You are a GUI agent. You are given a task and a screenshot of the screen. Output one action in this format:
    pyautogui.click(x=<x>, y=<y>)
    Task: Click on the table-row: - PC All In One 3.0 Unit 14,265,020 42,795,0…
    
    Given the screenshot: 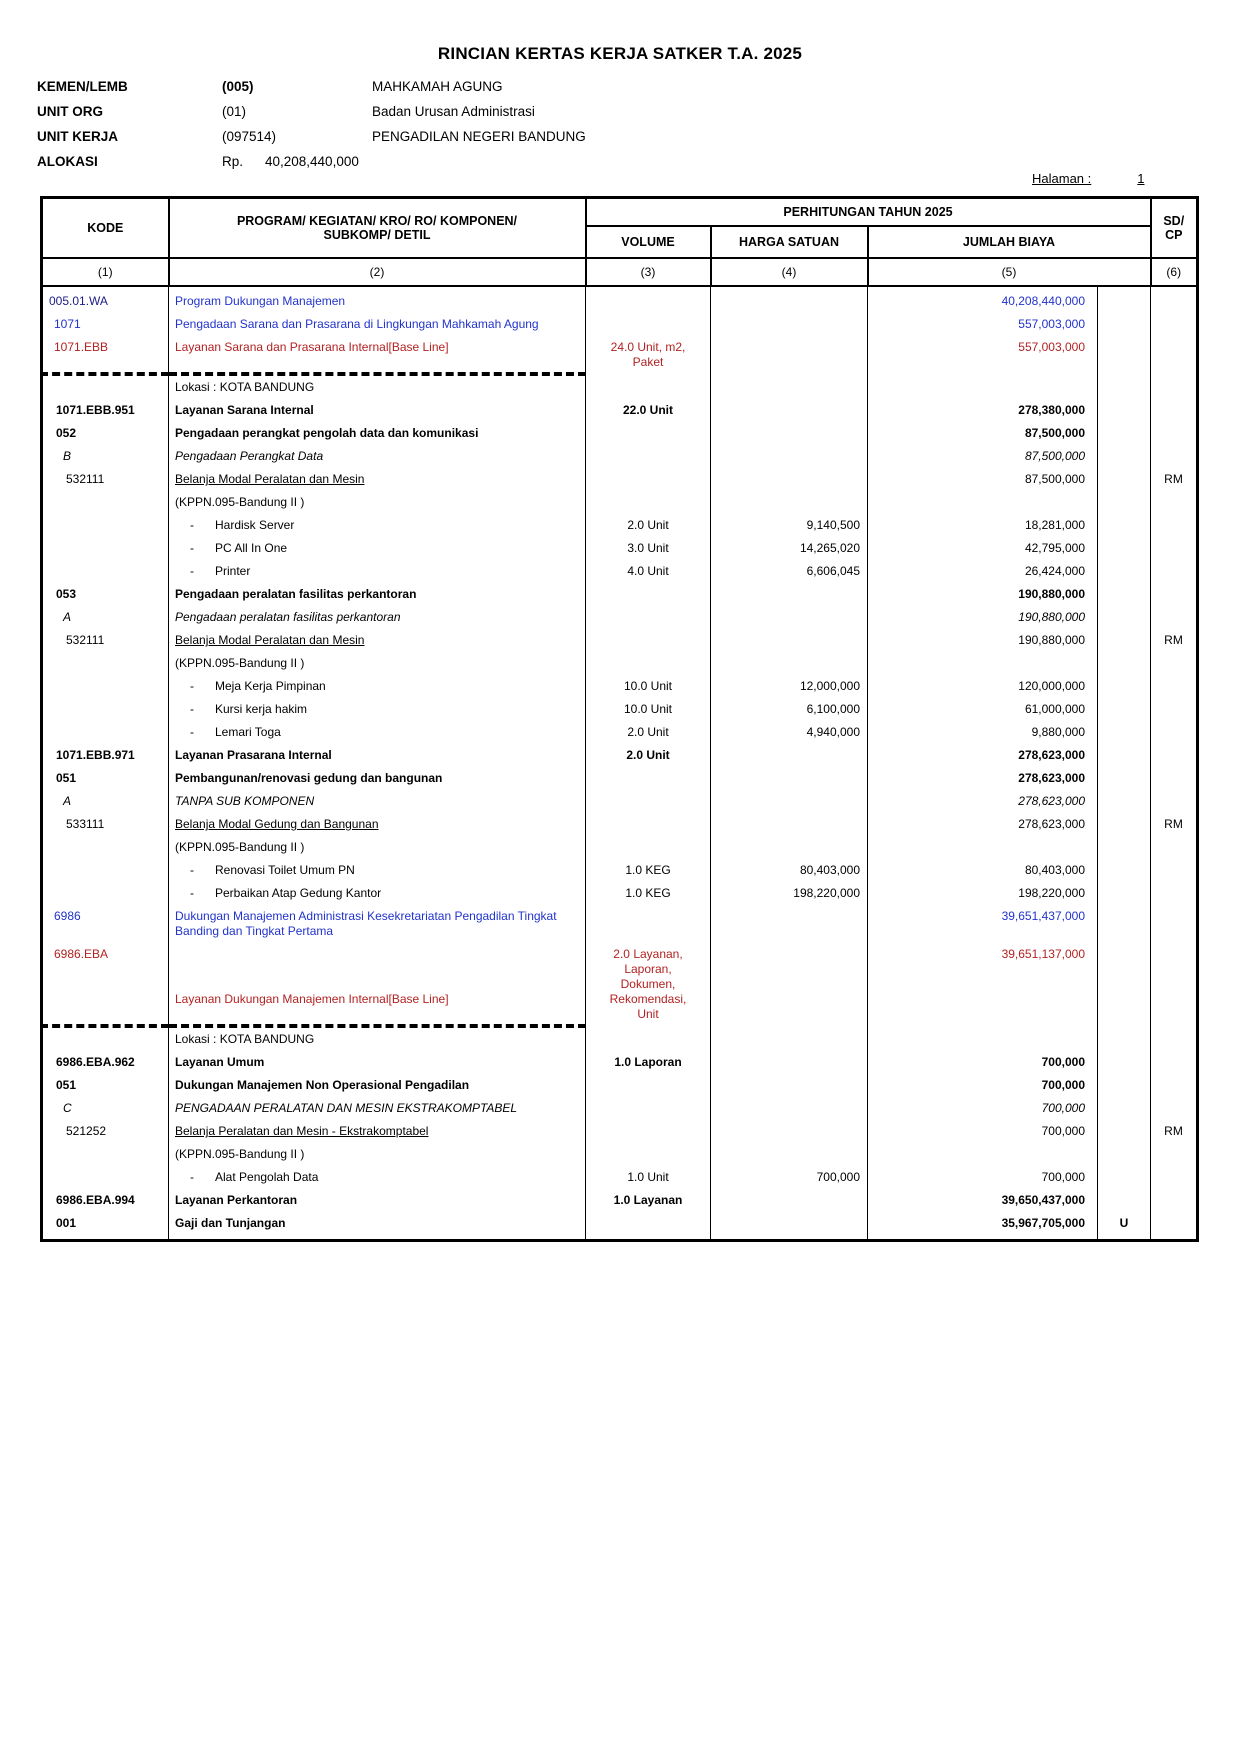 What is the action you would take?
    pyautogui.click(x=619, y=548)
    